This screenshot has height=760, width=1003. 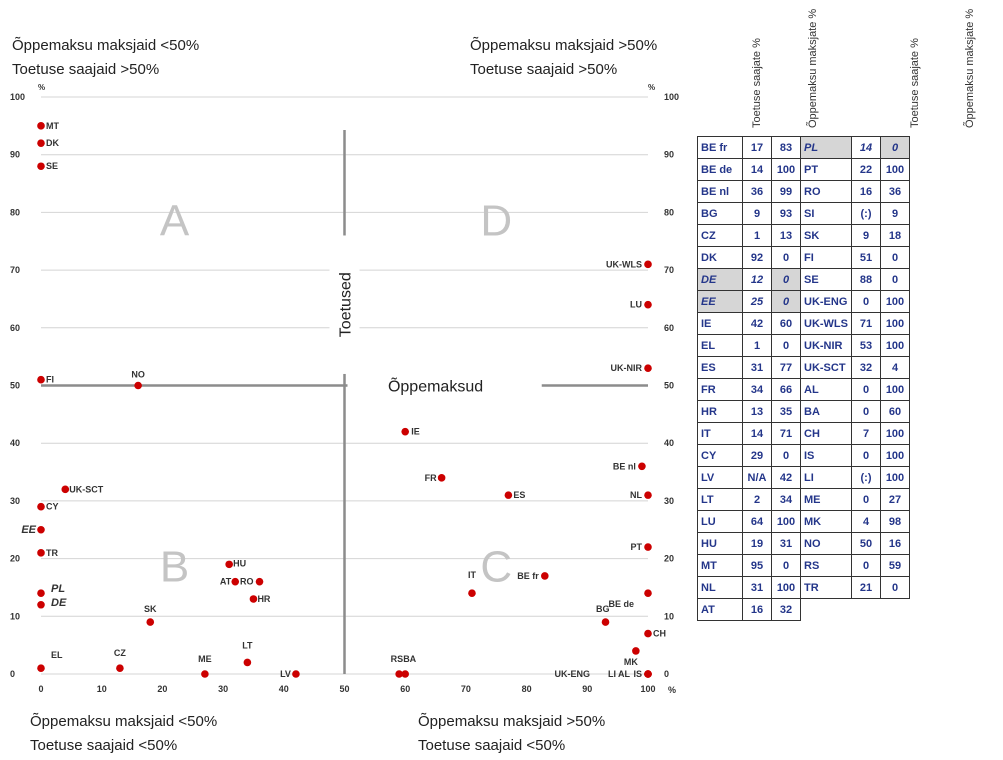 What do you see at coordinates (431, 478) in the screenshot?
I see `point-label: FR` at bounding box center [431, 478].